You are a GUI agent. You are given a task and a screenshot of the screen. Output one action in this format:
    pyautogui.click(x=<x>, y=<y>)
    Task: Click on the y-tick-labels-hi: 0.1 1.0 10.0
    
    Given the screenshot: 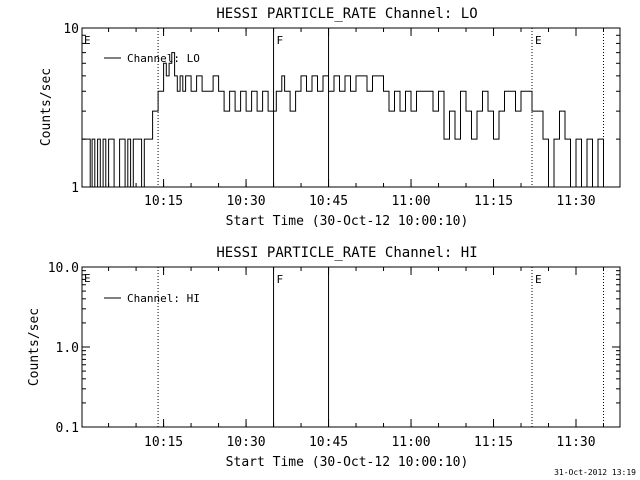 What is the action you would take?
    pyautogui.click(x=63, y=348)
    